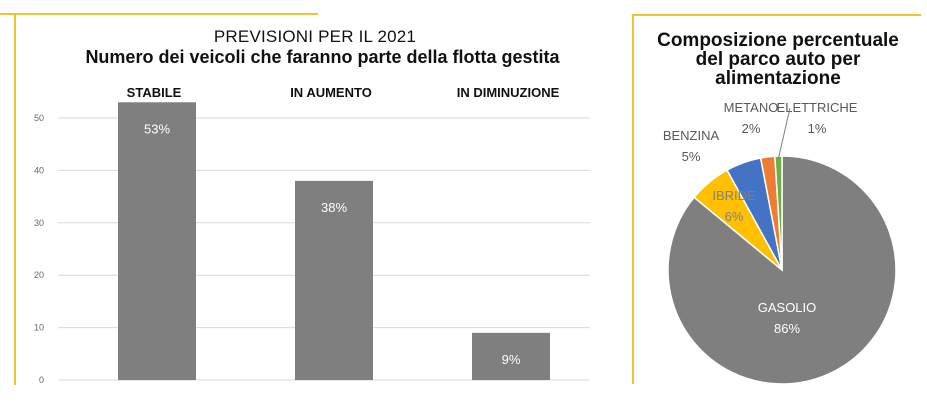 The image size is (927, 415). I want to click on y-tick-label: 10, so click(39, 328).